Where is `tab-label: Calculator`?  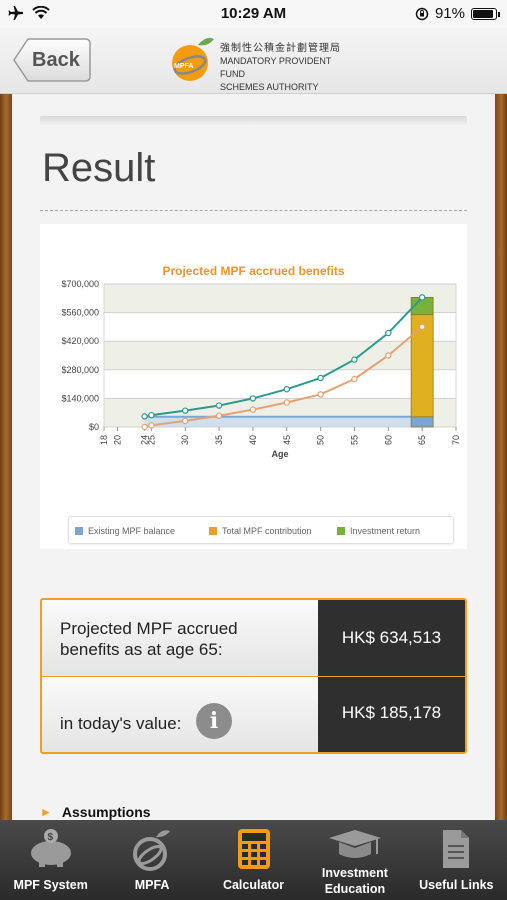
tab-label: Calculator is located at coordinates (253, 885).